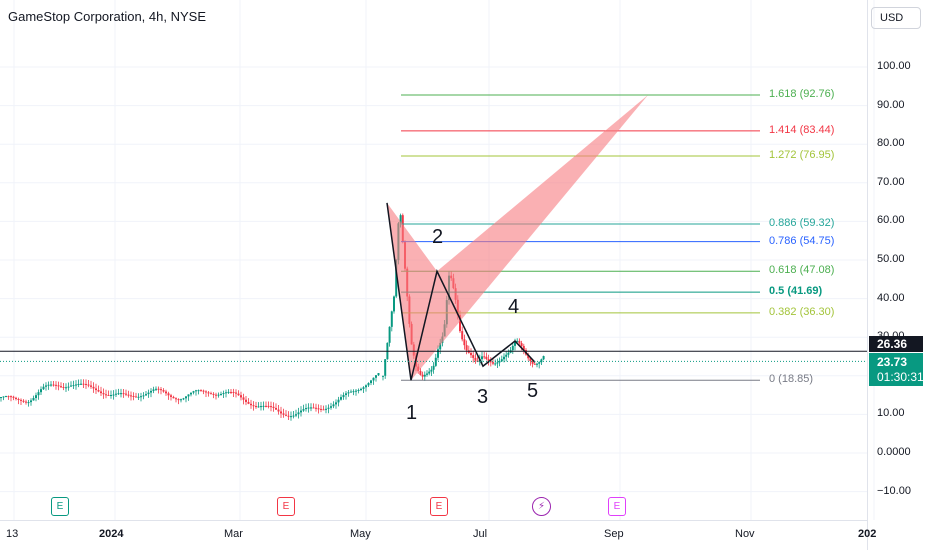  I want to click on time-tick-label: 202, so click(867, 534).